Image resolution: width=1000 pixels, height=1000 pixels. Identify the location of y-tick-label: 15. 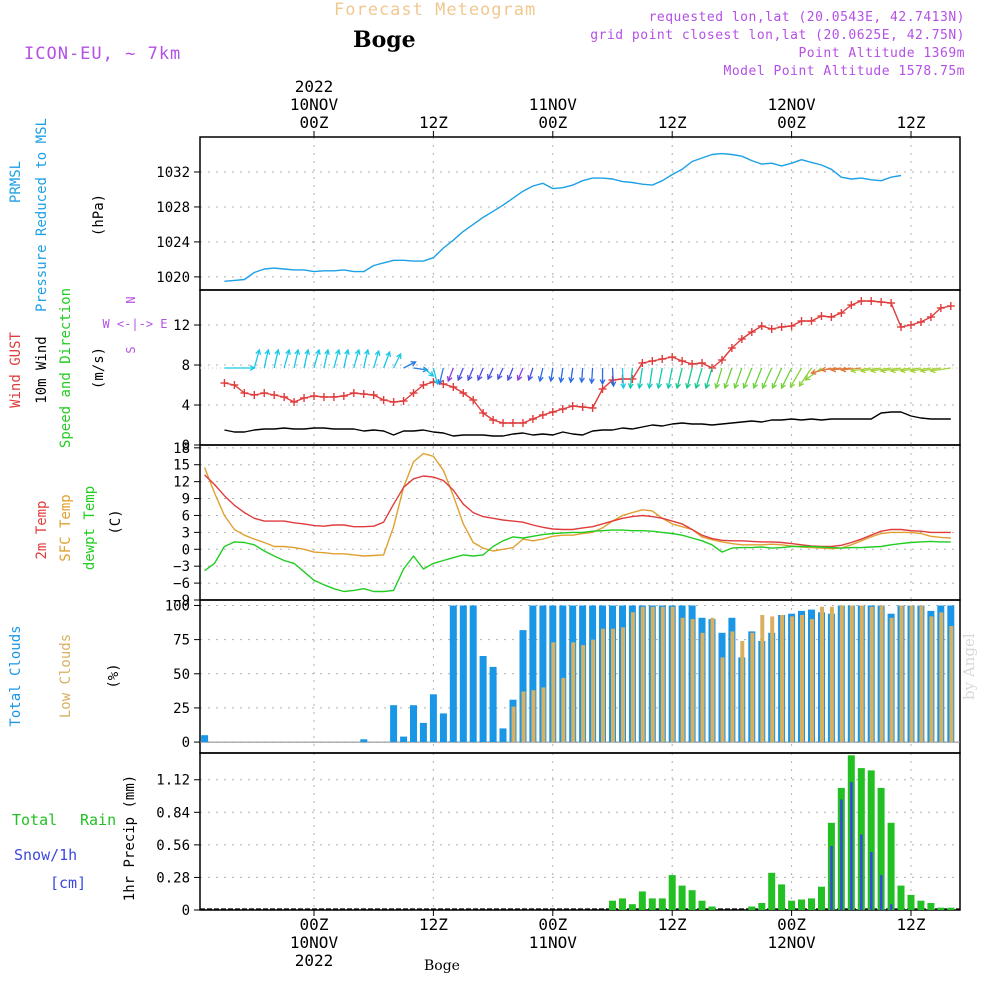
(181, 466).